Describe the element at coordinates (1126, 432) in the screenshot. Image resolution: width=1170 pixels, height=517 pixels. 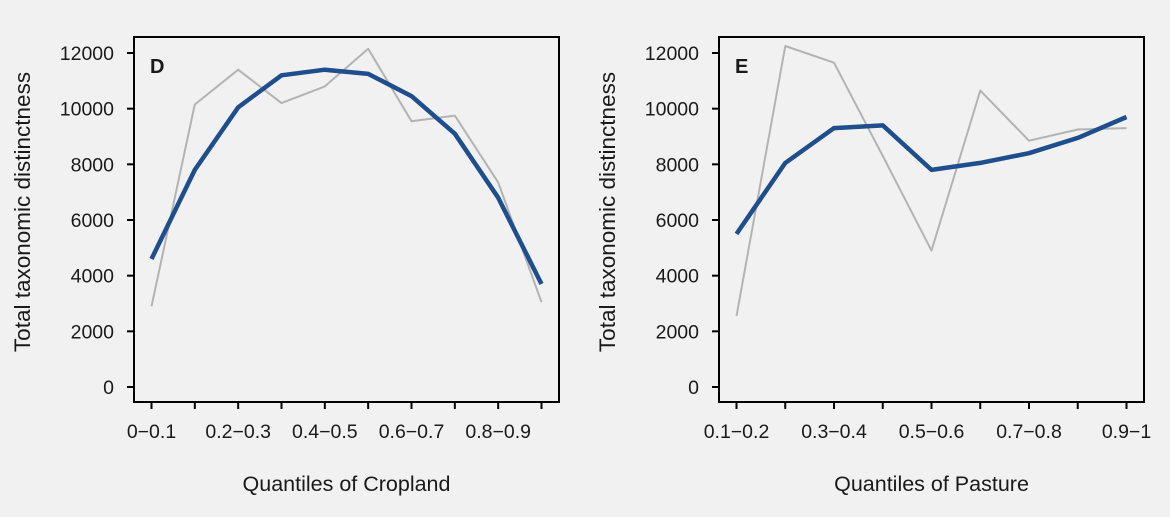
I see `x-tick-label: 0.9−1` at that location.